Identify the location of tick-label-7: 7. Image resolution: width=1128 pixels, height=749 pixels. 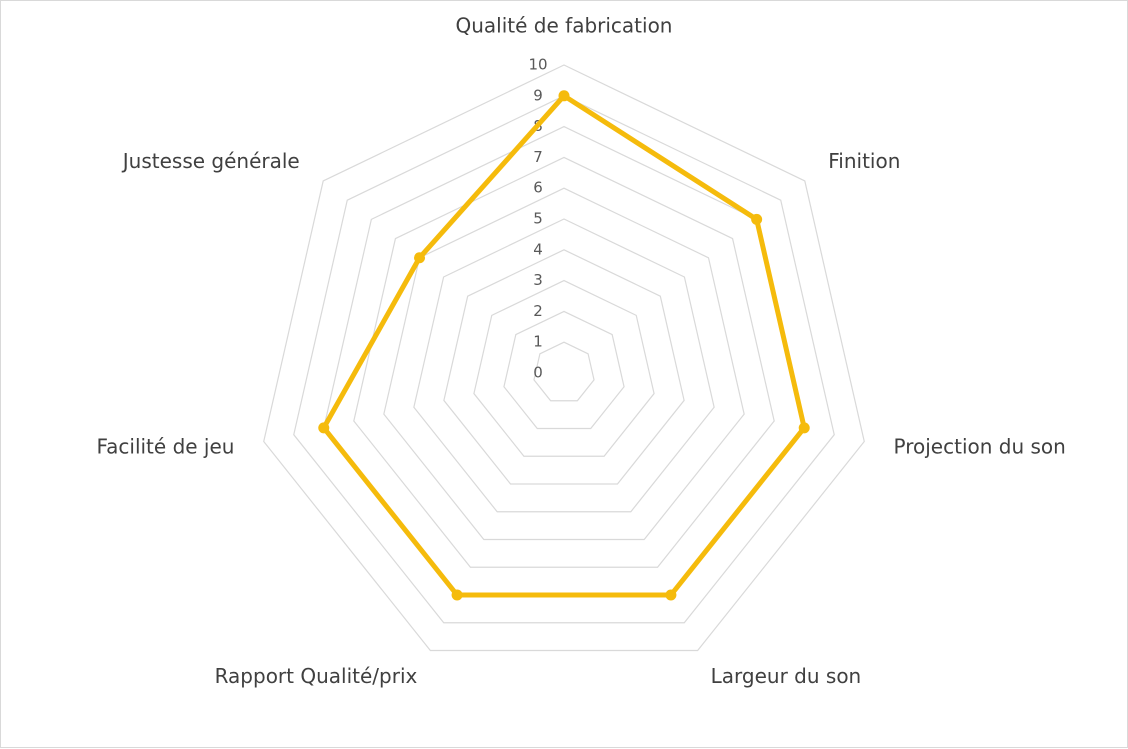
(538, 157).